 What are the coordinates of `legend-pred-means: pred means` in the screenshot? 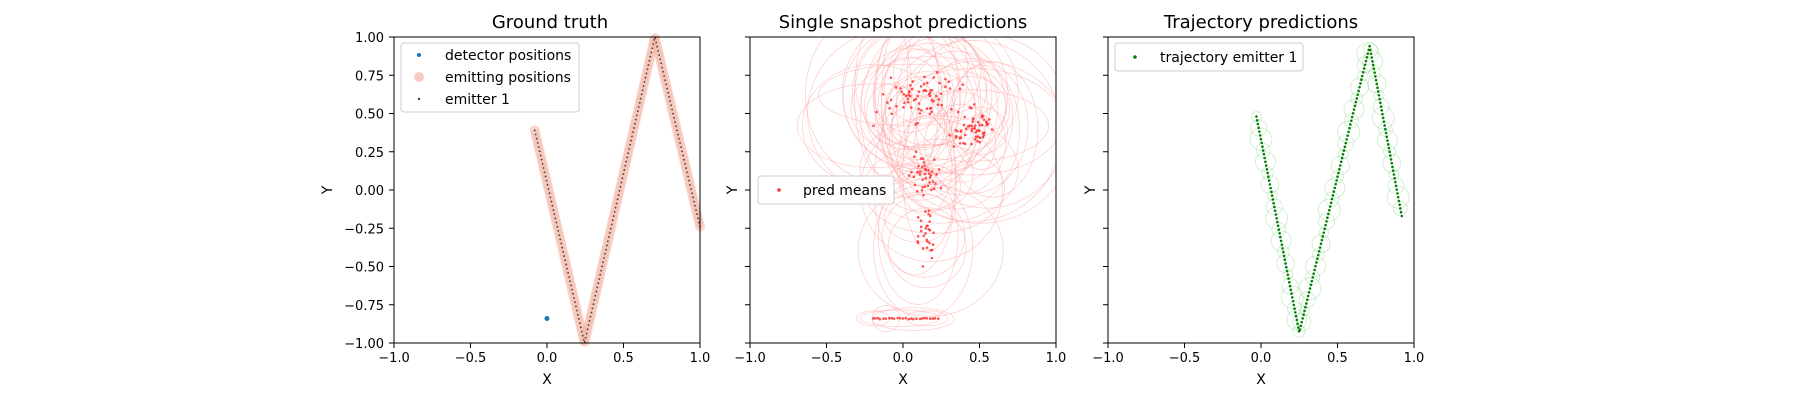 It's located at (844, 191).